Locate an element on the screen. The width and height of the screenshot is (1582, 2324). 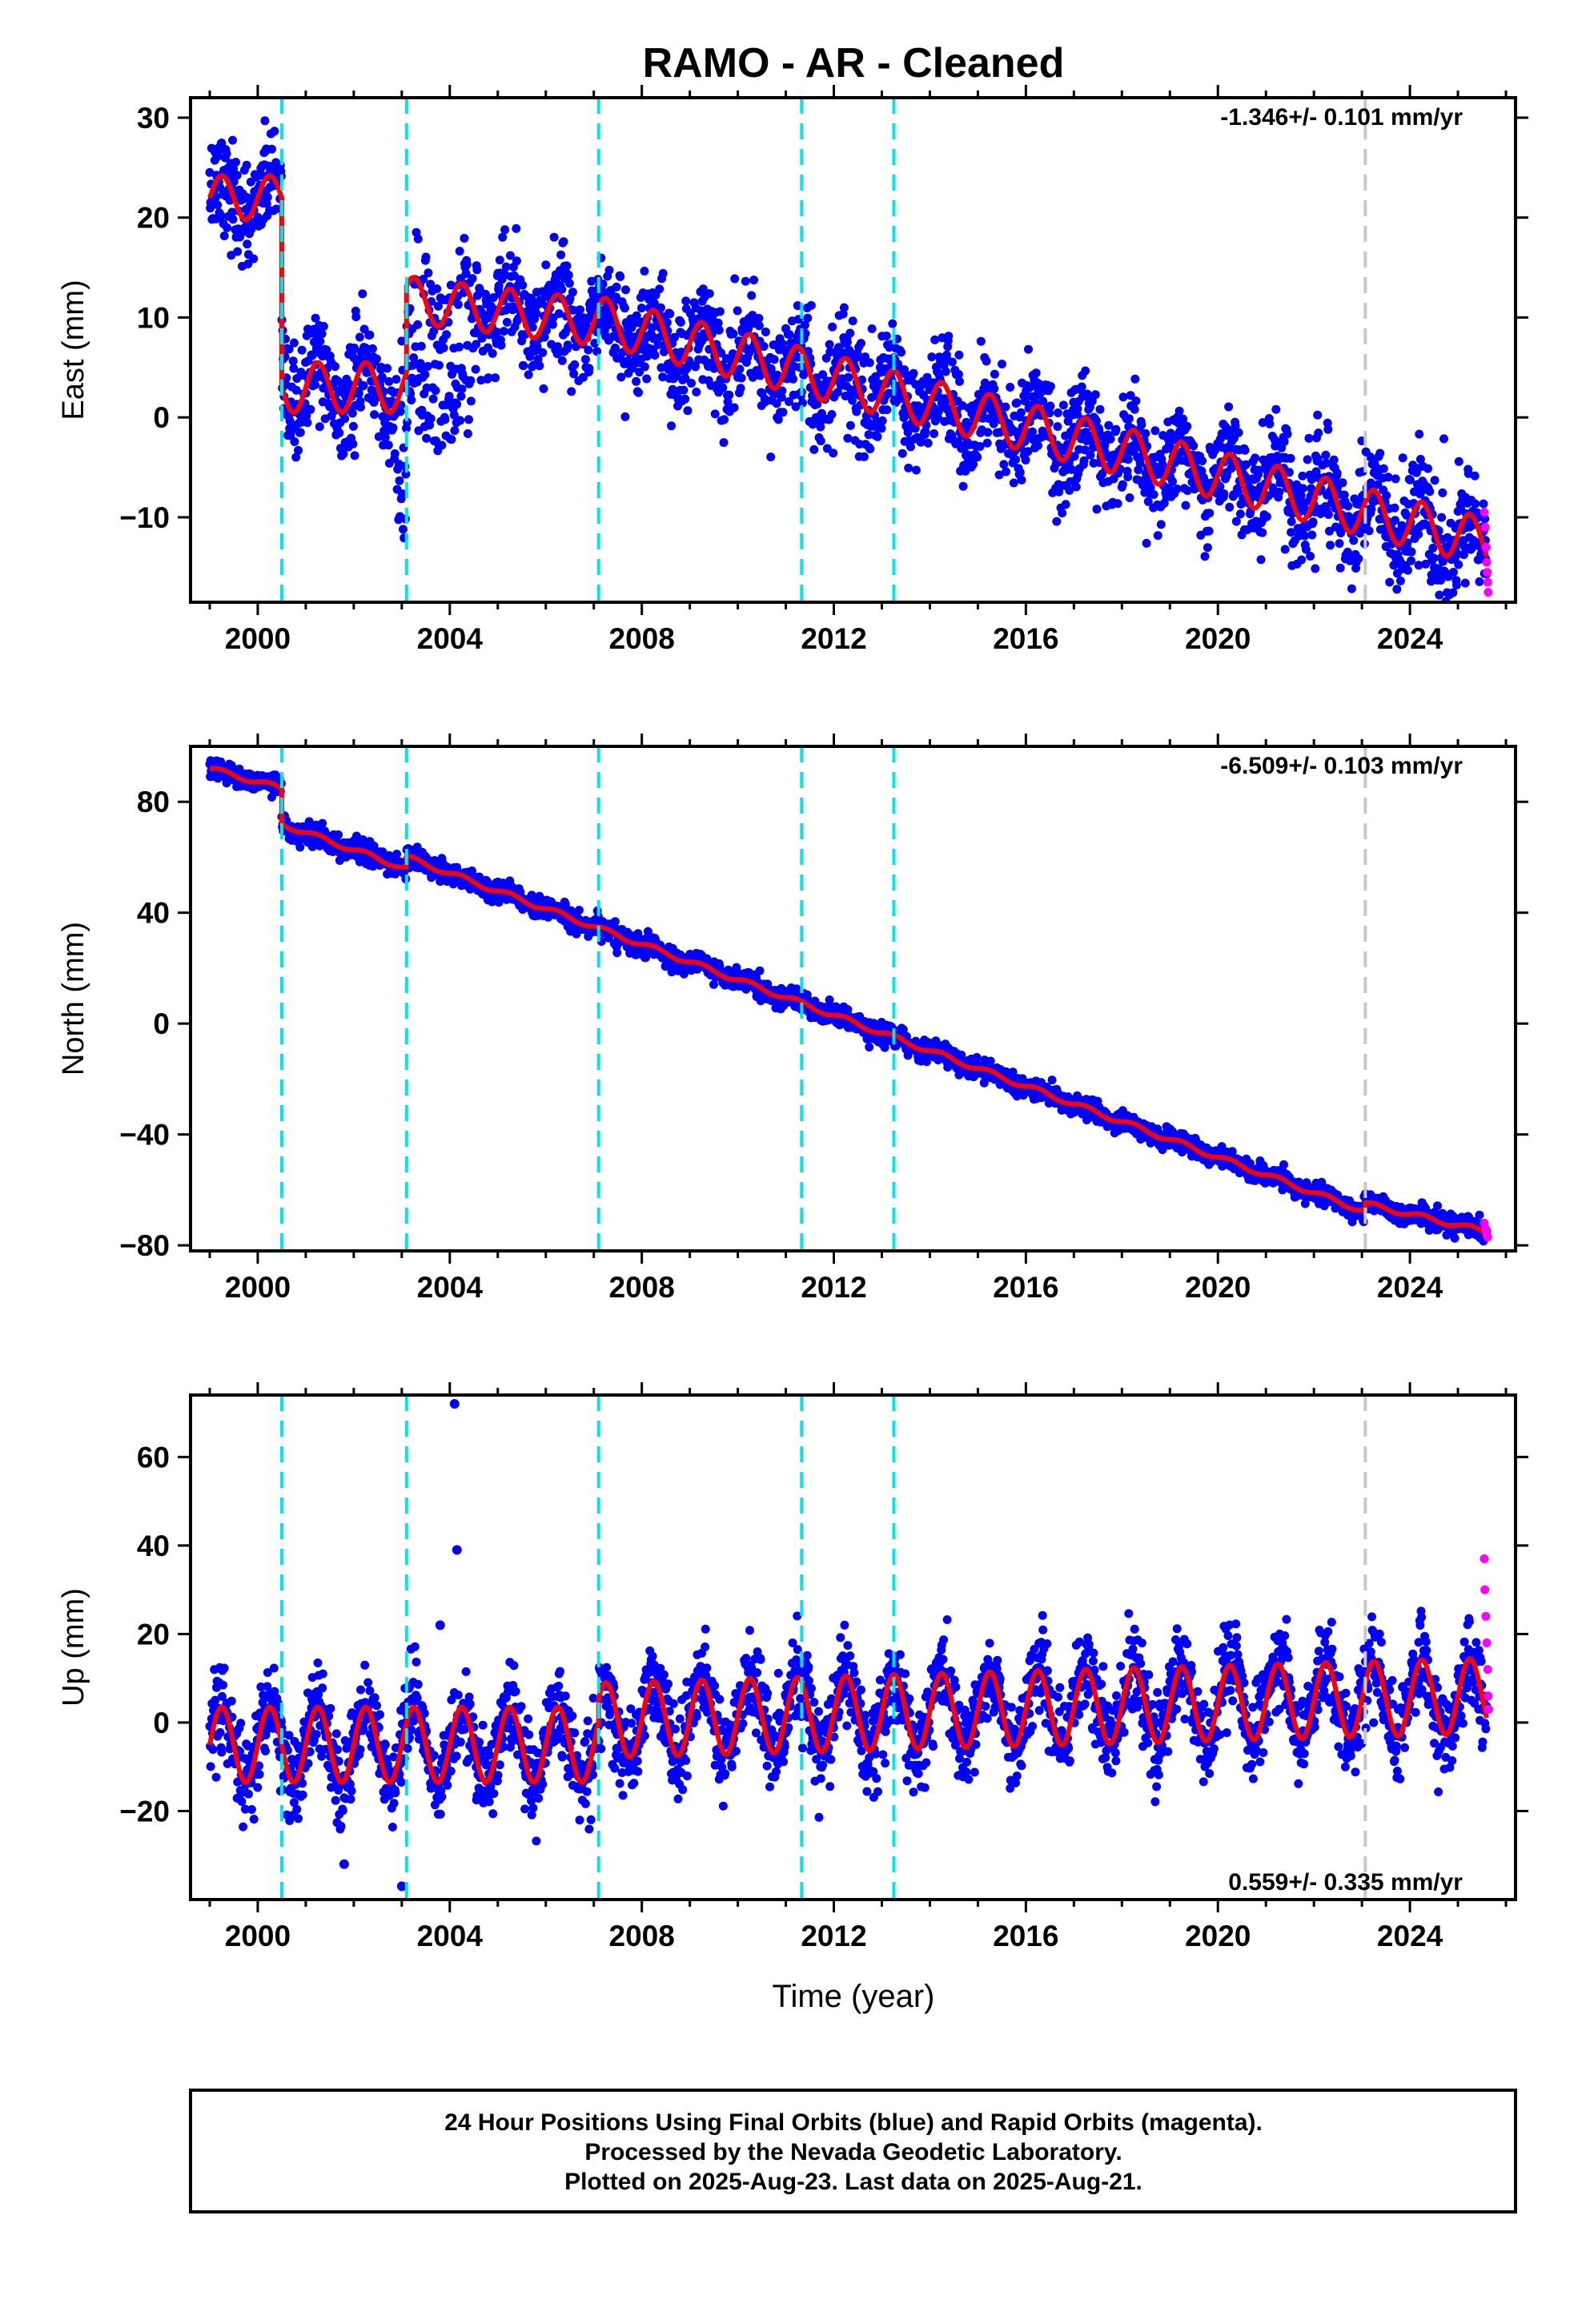
y-tick-label: 10 is located at coordinates (154, 317).